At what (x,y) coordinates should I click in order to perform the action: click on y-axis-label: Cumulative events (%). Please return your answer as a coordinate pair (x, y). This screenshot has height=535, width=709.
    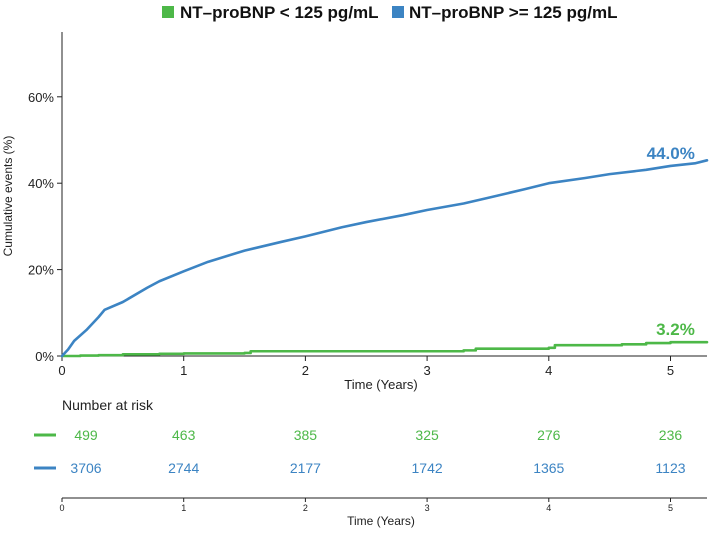
    Looking at the image, I should click on (8, 196).